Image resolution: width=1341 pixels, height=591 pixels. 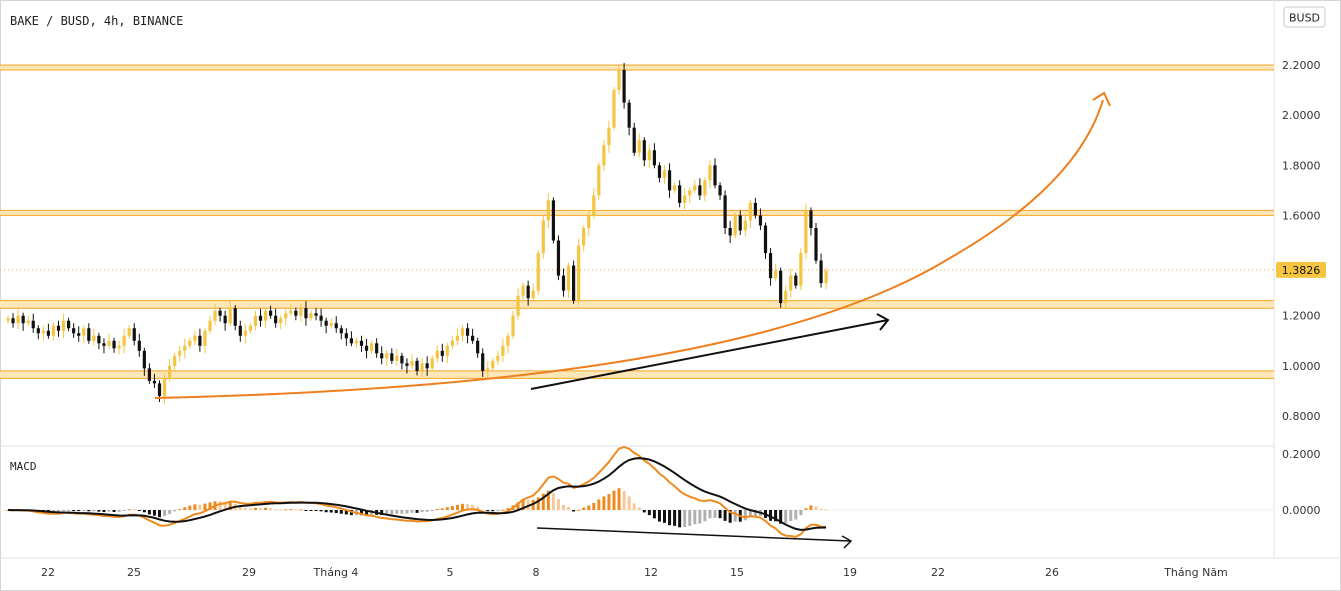 I want to click on time-tick-label: 26, so click(x=1052, y=572).